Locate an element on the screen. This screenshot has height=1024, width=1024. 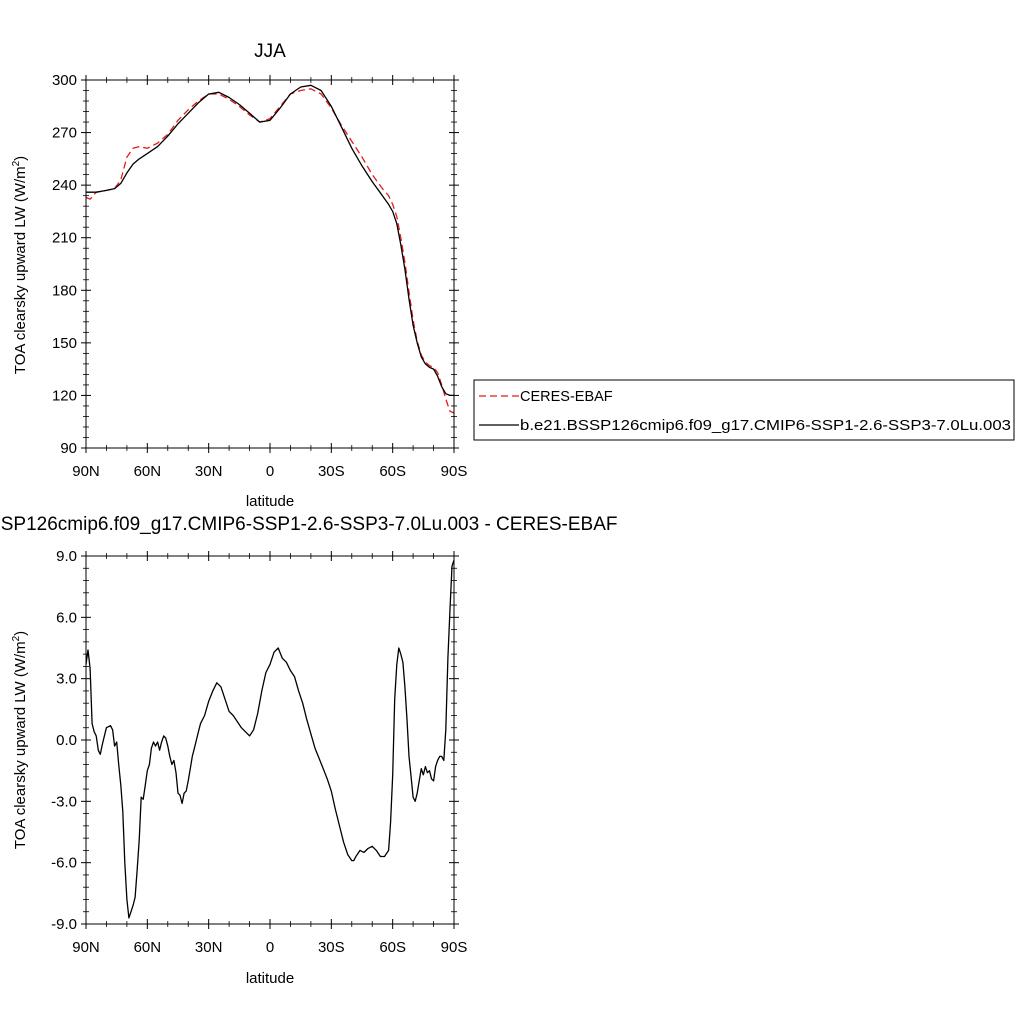
bottom-y-tick-labels: -9.0 -6.0 -3.0 0.0 3.0 6.0 9.0 is located at coordinates (64, 740).